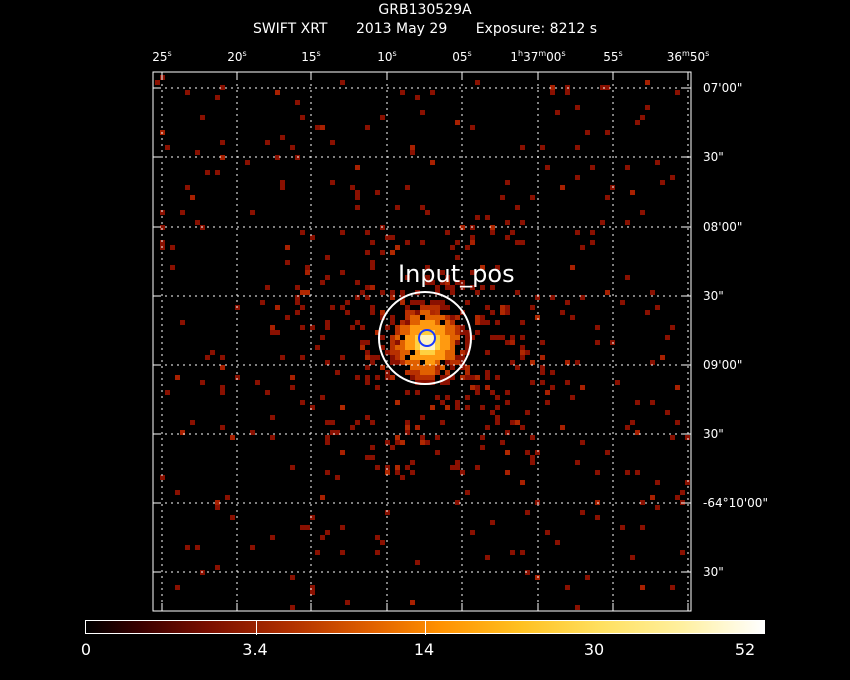 The width and height of the screenshot is (850, 680). I want to click on target-name: GRB130529A, so click(425, 10).